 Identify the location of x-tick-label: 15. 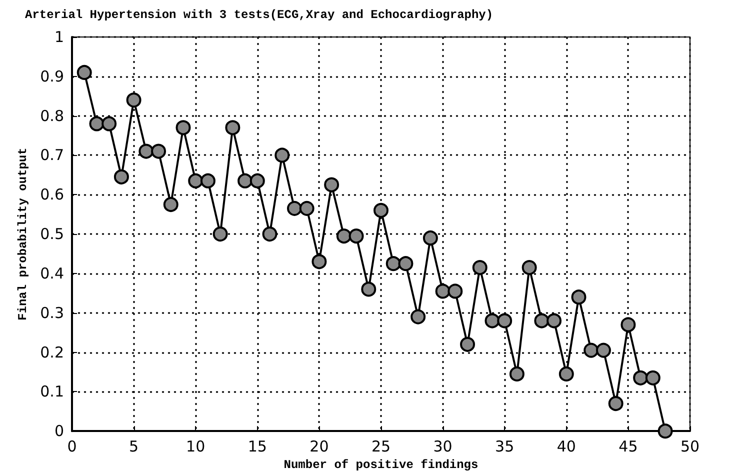
(257, 447).